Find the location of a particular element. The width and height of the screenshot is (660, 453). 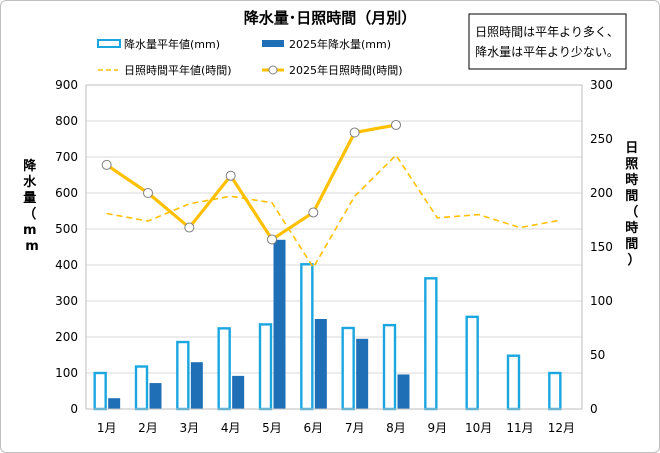

x-tick-label: 3月 is located at coordinates (190, 428).